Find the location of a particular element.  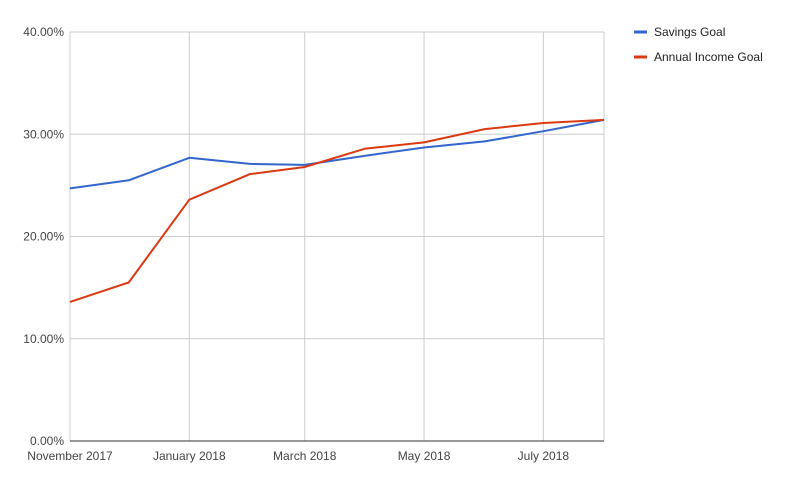

x-tick-label: May 2018 is located at coordinates (424, 456).